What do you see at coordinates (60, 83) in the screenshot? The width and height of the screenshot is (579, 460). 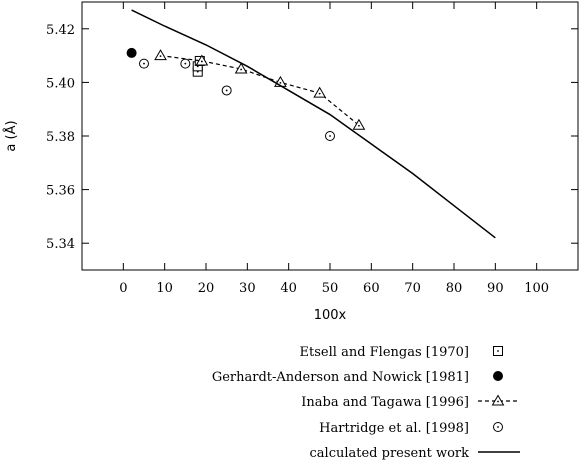 I see `y-tick-label: 5.40` at bounding box center [60, 83].